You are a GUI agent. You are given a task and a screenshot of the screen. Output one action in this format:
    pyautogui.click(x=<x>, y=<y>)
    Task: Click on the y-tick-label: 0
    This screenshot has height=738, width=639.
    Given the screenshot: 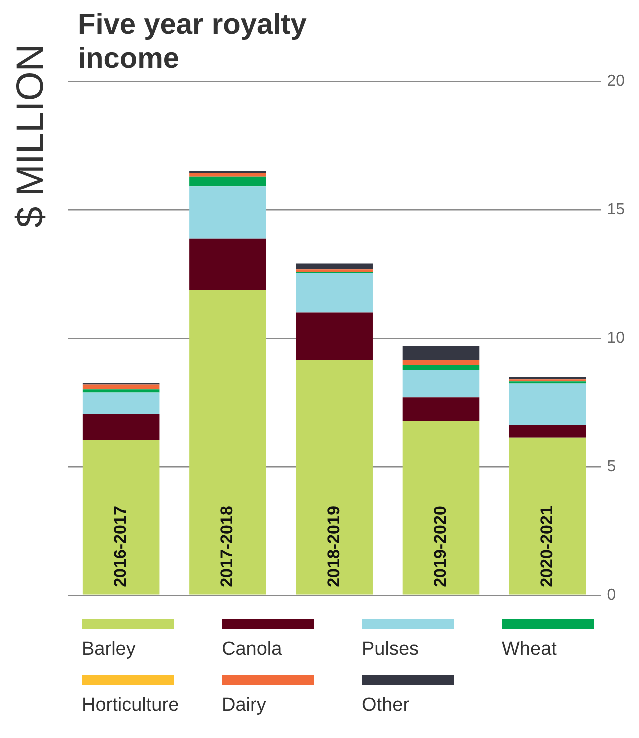 What is the action you would take?
    pyautogui.click(x=611, y=595)
    